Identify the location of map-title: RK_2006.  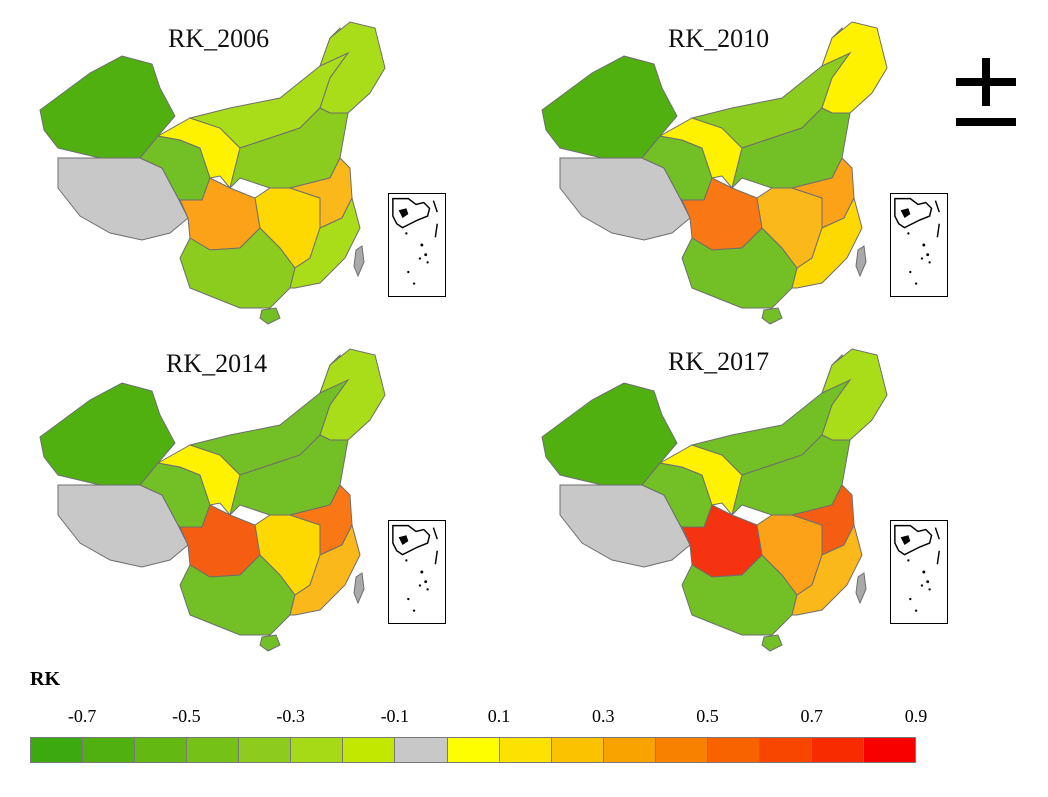
(219, 38).